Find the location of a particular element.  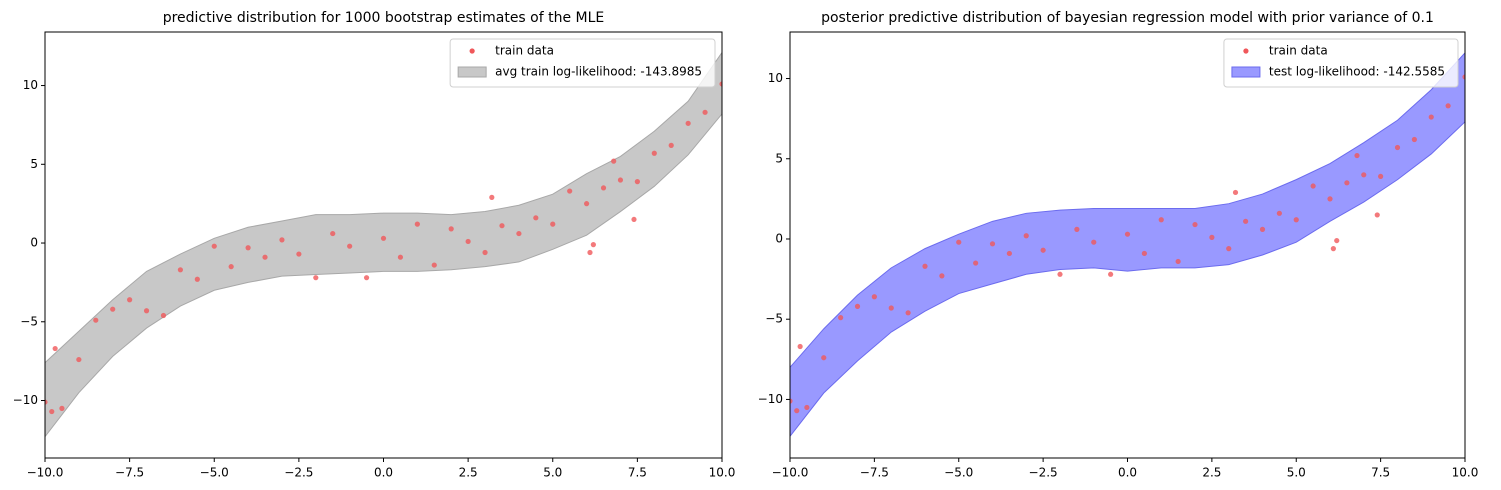

legend: train data test log-likelihood: -142.5585 is located at coordinates (1341, 63).